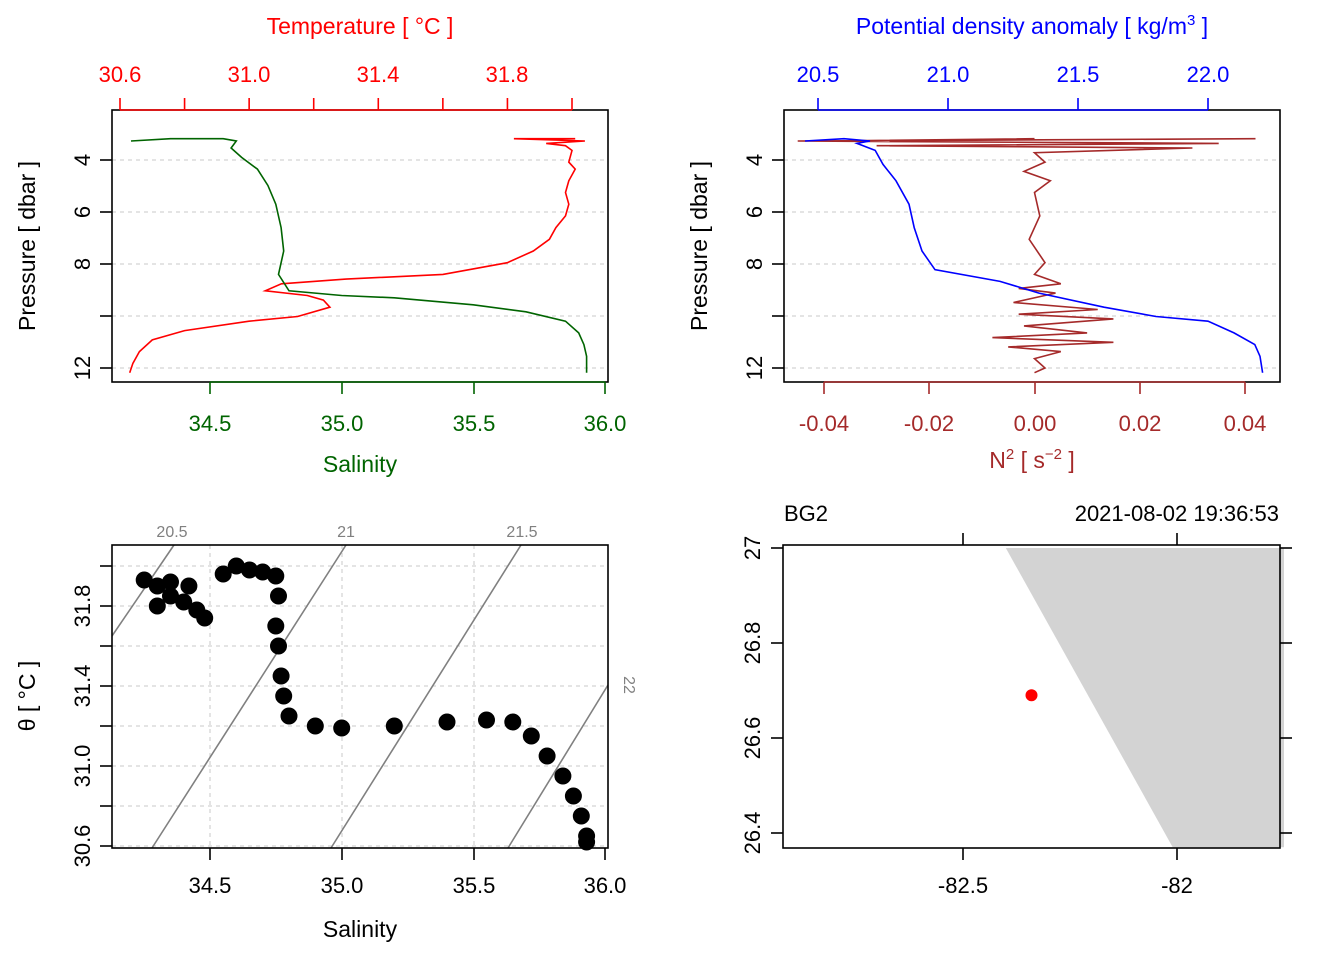 The image size is (1344, 960). I want to click on density-tick-label: 21.0, so click(948, 74).